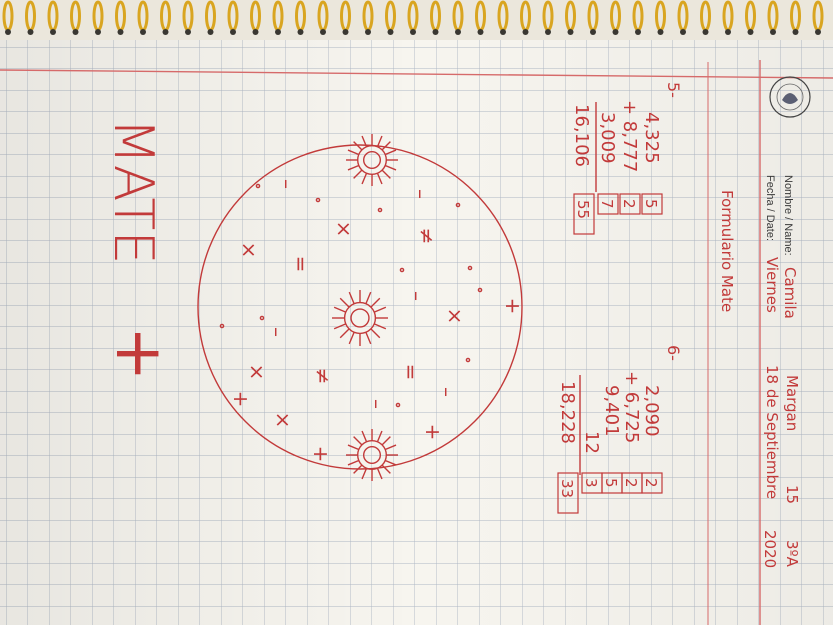  What do you see at coordinates (631, 407) in the screenshot?
I see `p6-row-2: + 6,725` at bounding box center [631, 407].